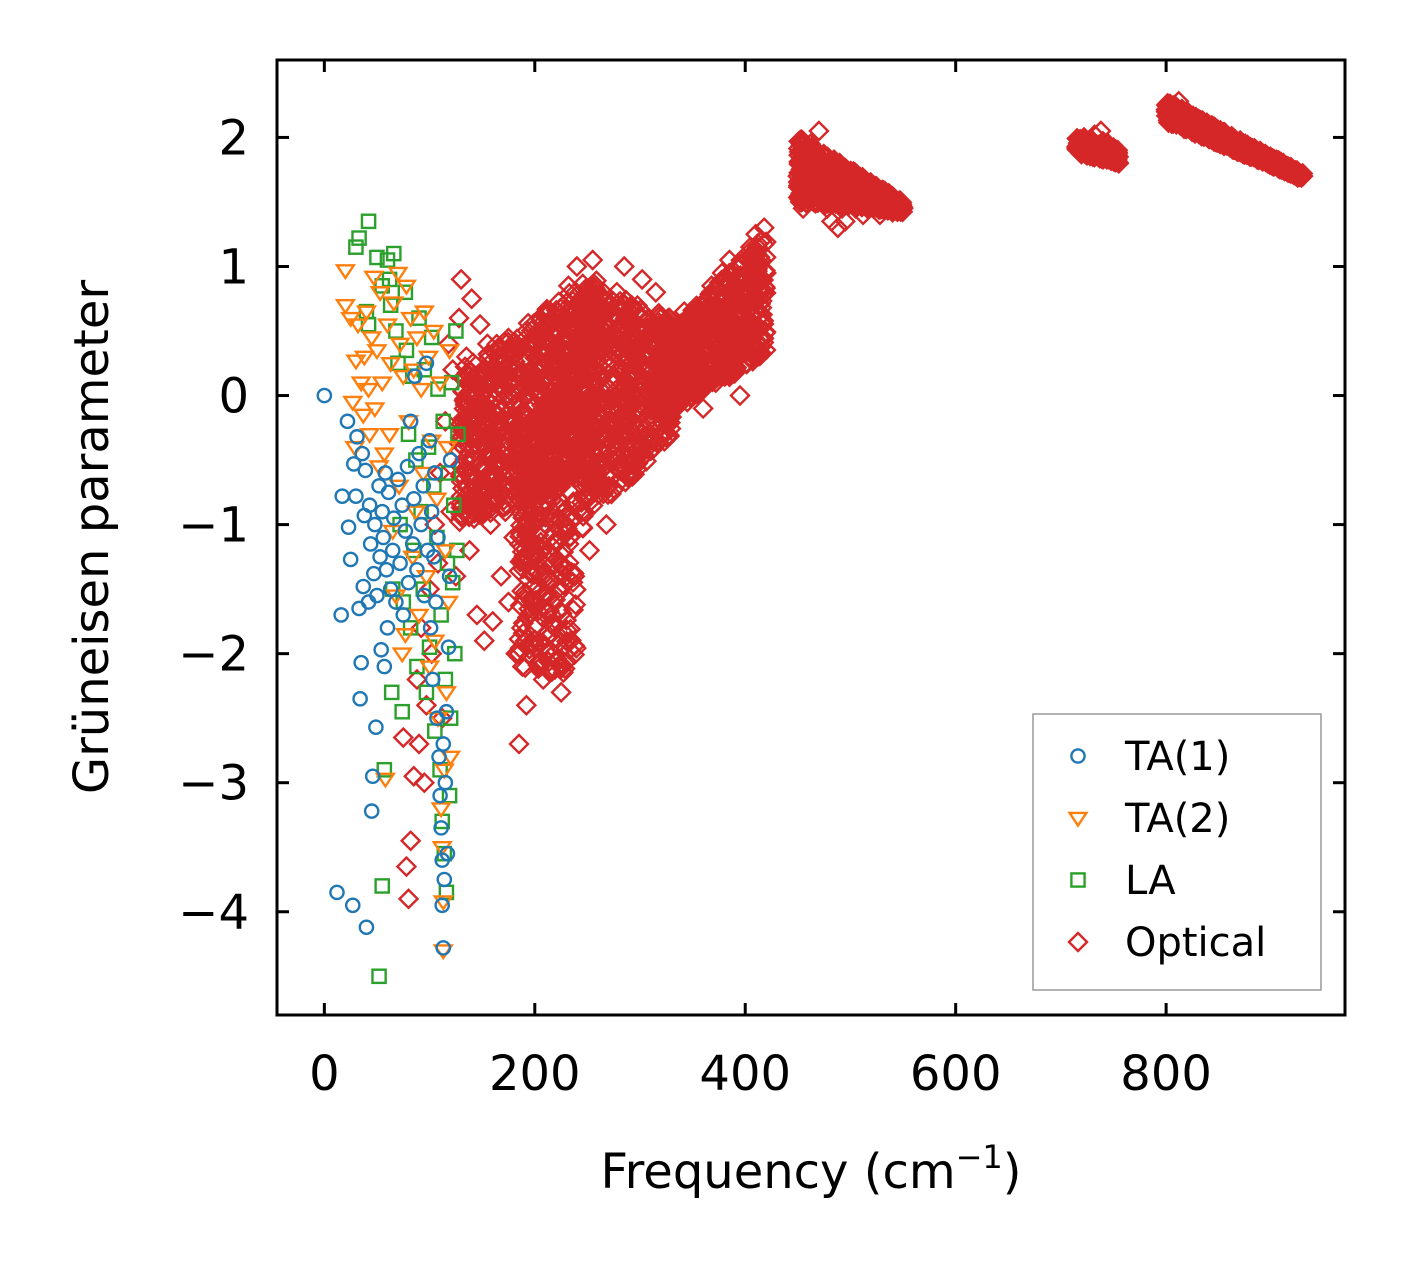  Describe the element at coordinates (810, 1169) in the screenshot. I see `x-axis-title: Frequency (cm−1)` at that location.